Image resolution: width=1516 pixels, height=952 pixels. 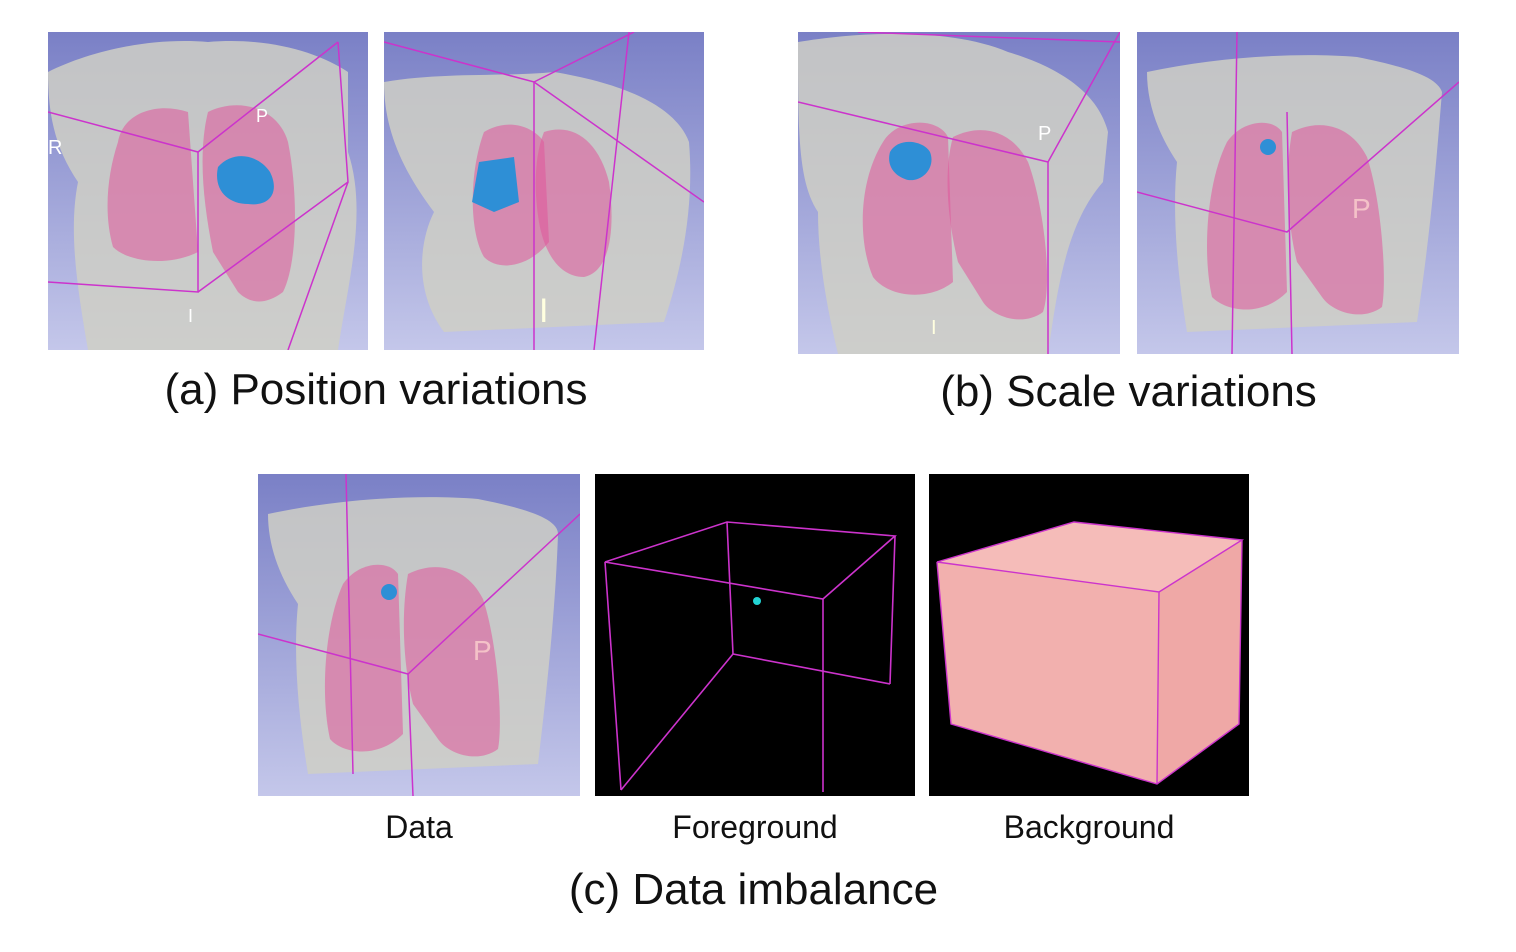 I want to click on caption-b: (b) Scale variations, so click(x=1128, y=391).